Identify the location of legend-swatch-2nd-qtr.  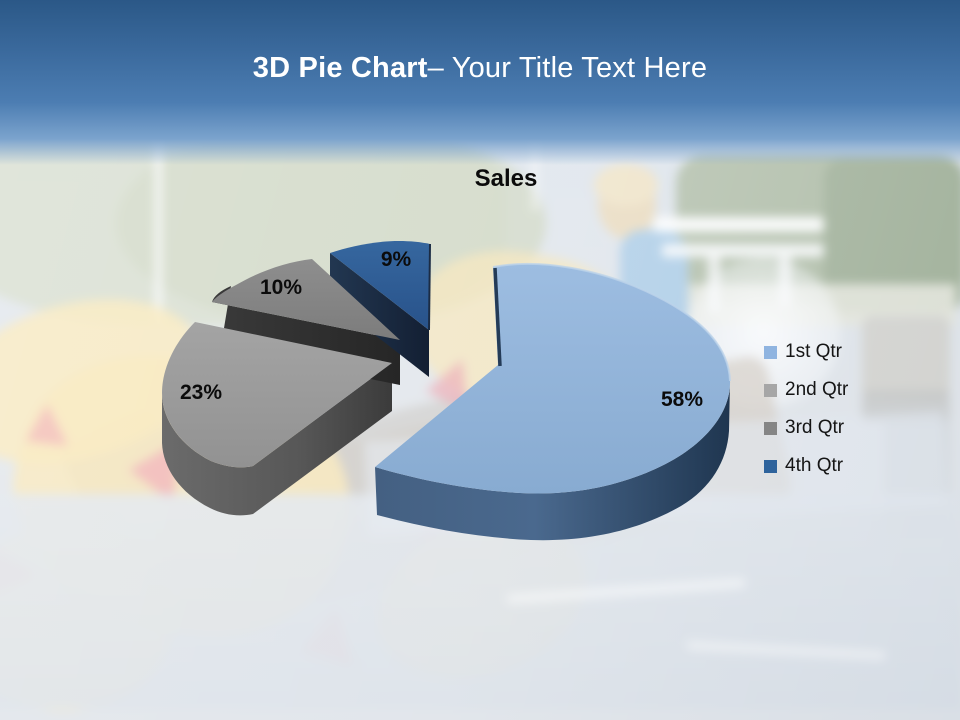
(770, 390).